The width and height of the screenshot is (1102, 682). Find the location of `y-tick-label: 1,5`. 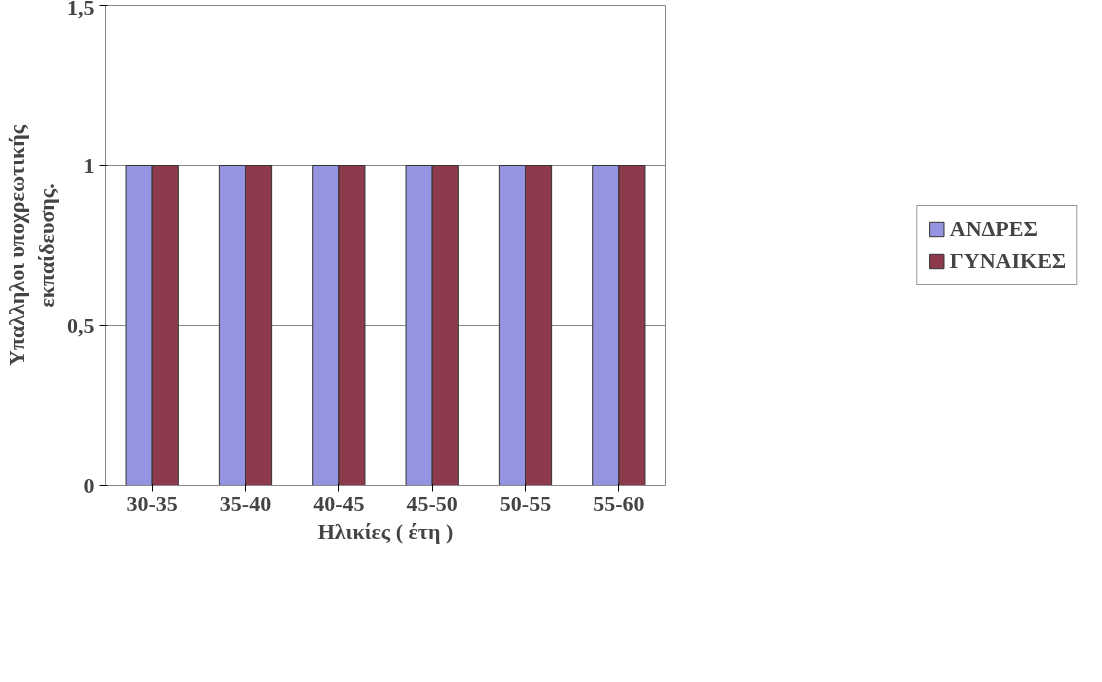

y-tick-label: 1,5 is located at coordinates (81, 10).